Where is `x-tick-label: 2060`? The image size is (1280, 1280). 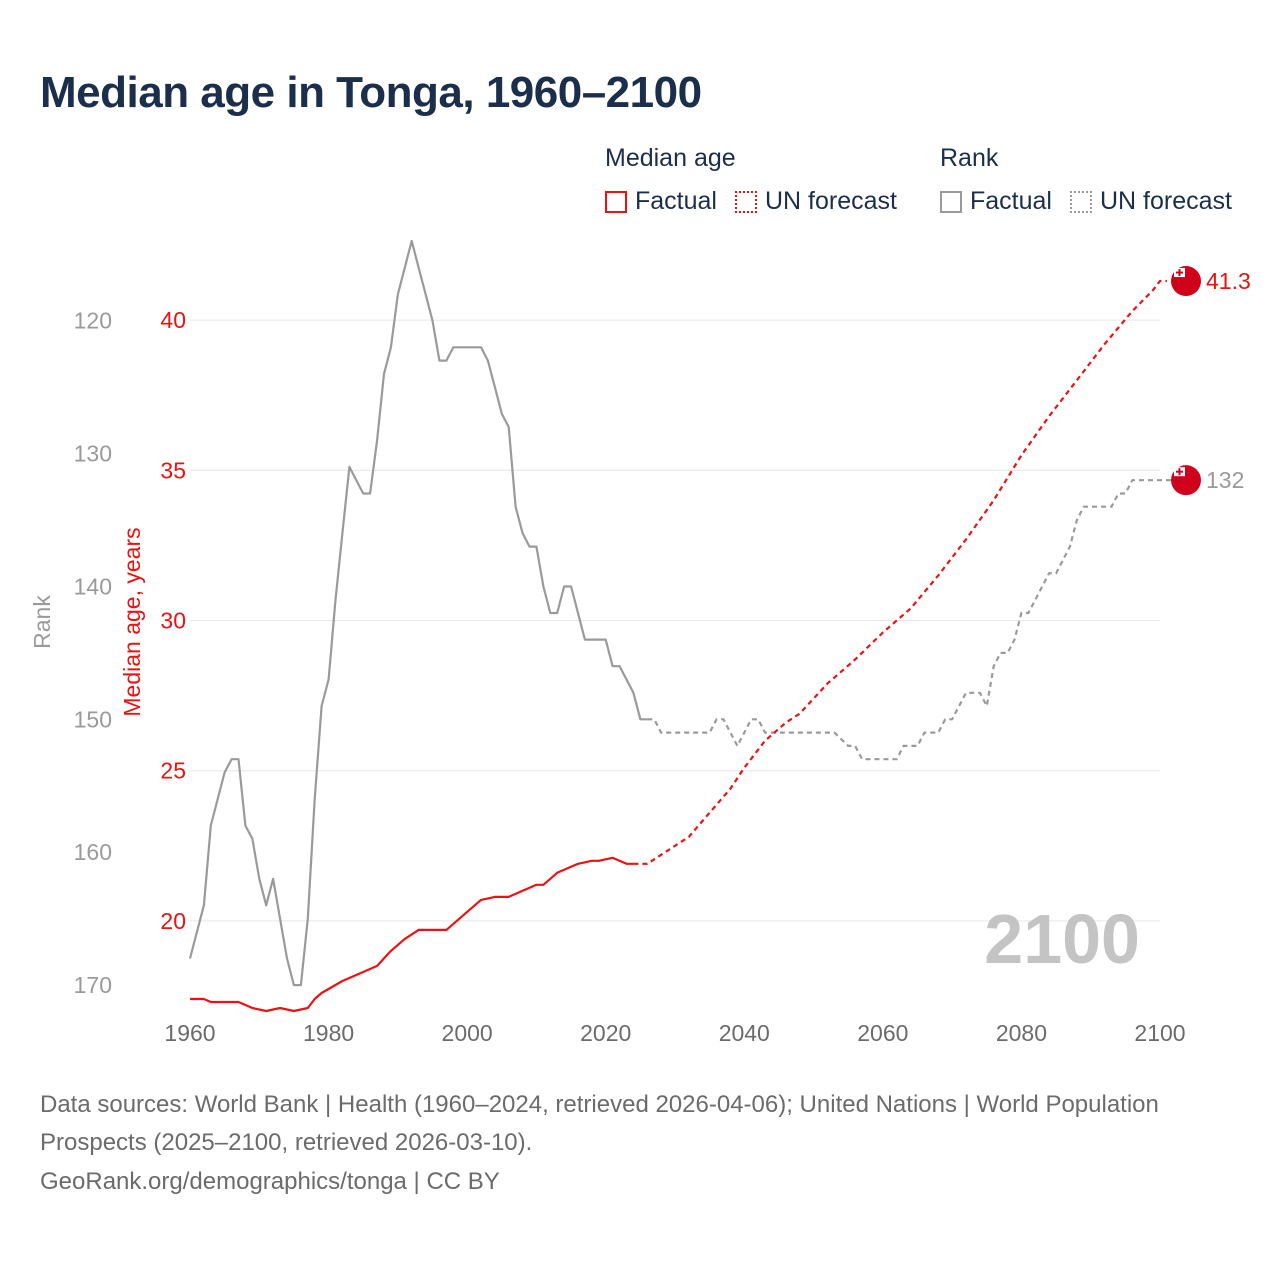 x-tick-label: 2060 is located at coordinates (882, 1033).